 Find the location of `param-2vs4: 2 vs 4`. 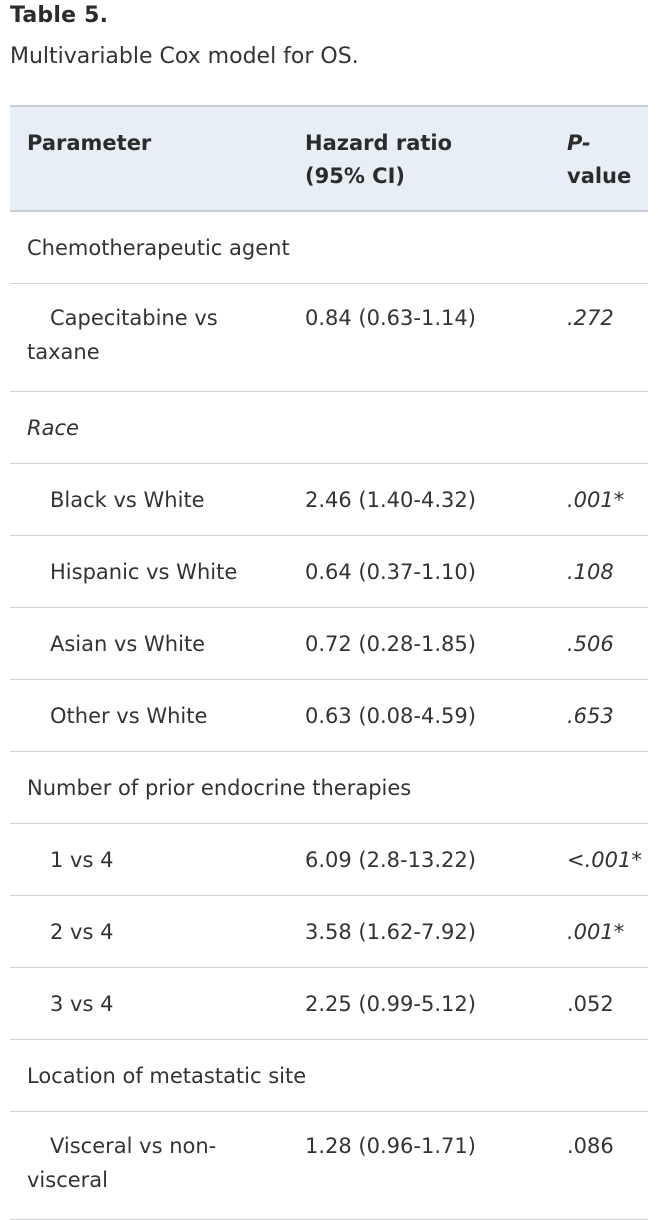

param-2vs4: 2 vs 4 is located at coordinates (82, 931).